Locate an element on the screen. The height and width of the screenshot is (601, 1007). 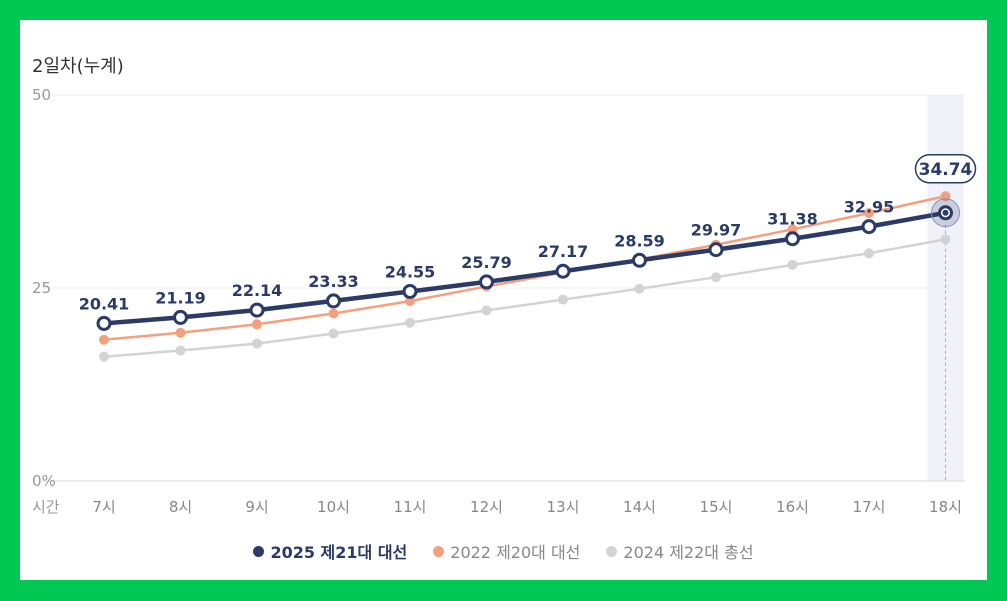
data-label: 20.41 is located at coordinates (104, 303).